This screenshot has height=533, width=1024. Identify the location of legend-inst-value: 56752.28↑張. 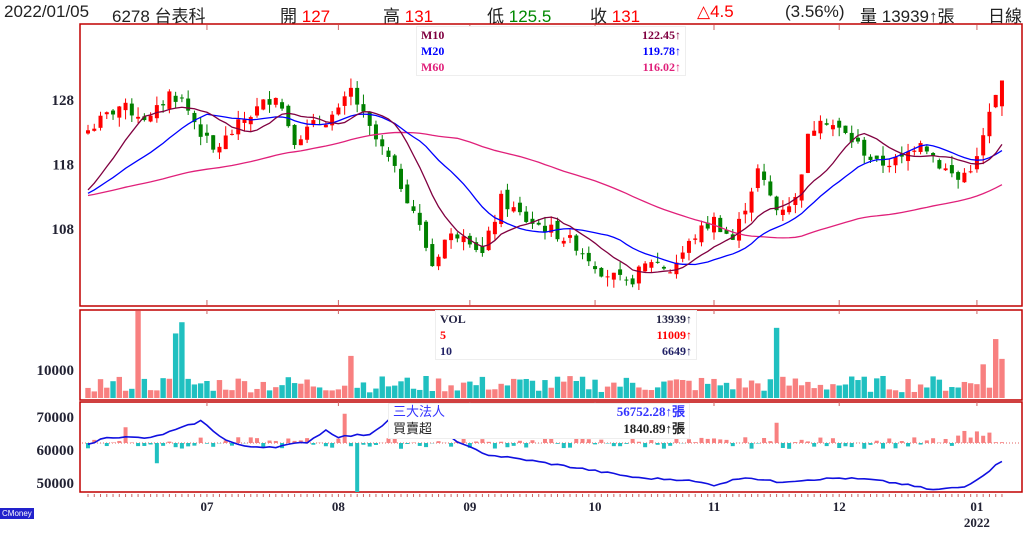
(650, 411).